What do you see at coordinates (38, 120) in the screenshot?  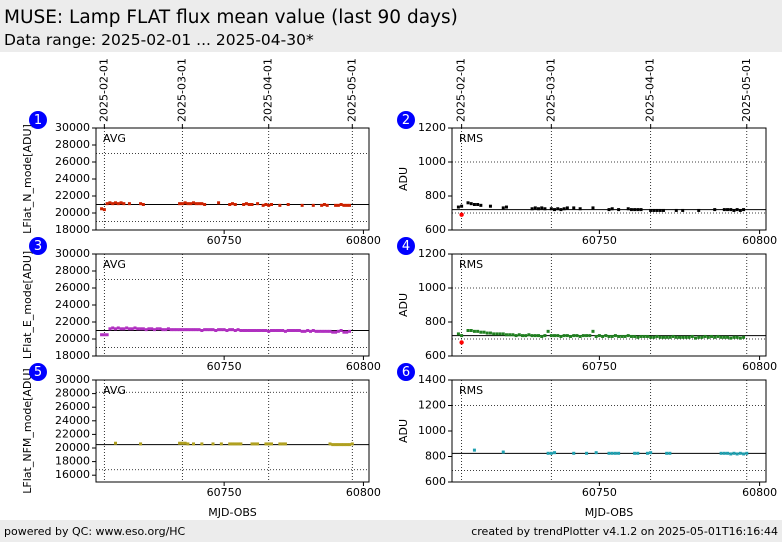 I see `panel-number: 1` at bounding box center [38, 120].